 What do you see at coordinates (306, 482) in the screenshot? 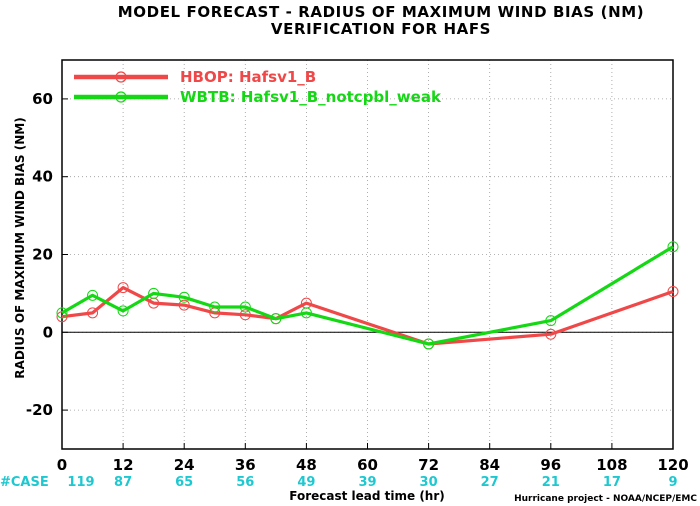
I see `case-count: 49` at bounding box center [306, 482].